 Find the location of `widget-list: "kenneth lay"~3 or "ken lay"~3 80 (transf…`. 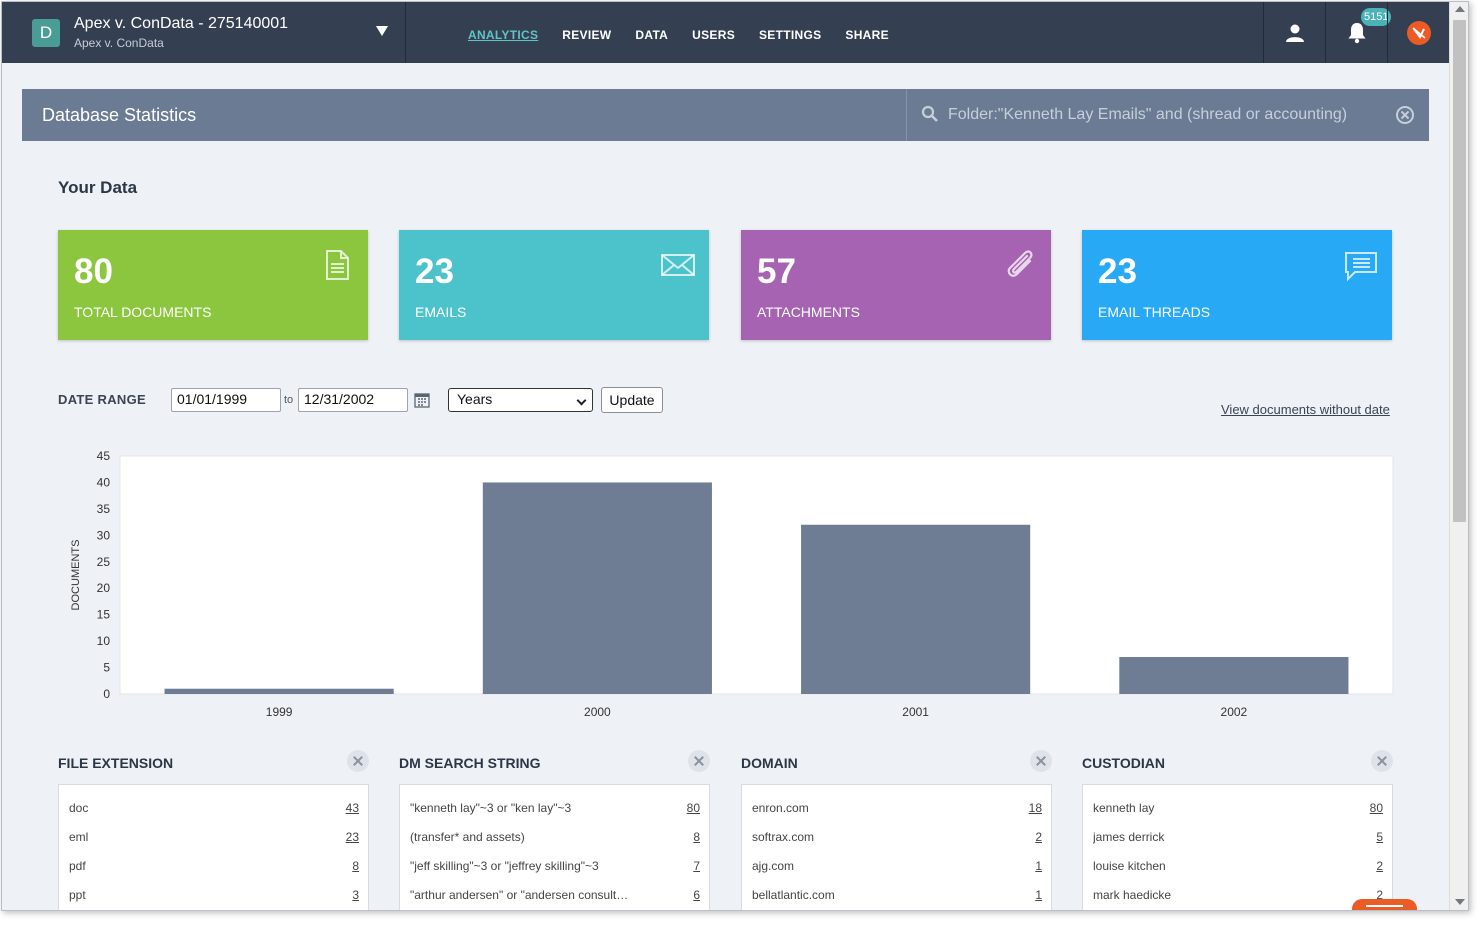

widget-list: "kenneth lay"~3 or "ken lay"~3 80 (transf… is located at coordinates (554, 847).